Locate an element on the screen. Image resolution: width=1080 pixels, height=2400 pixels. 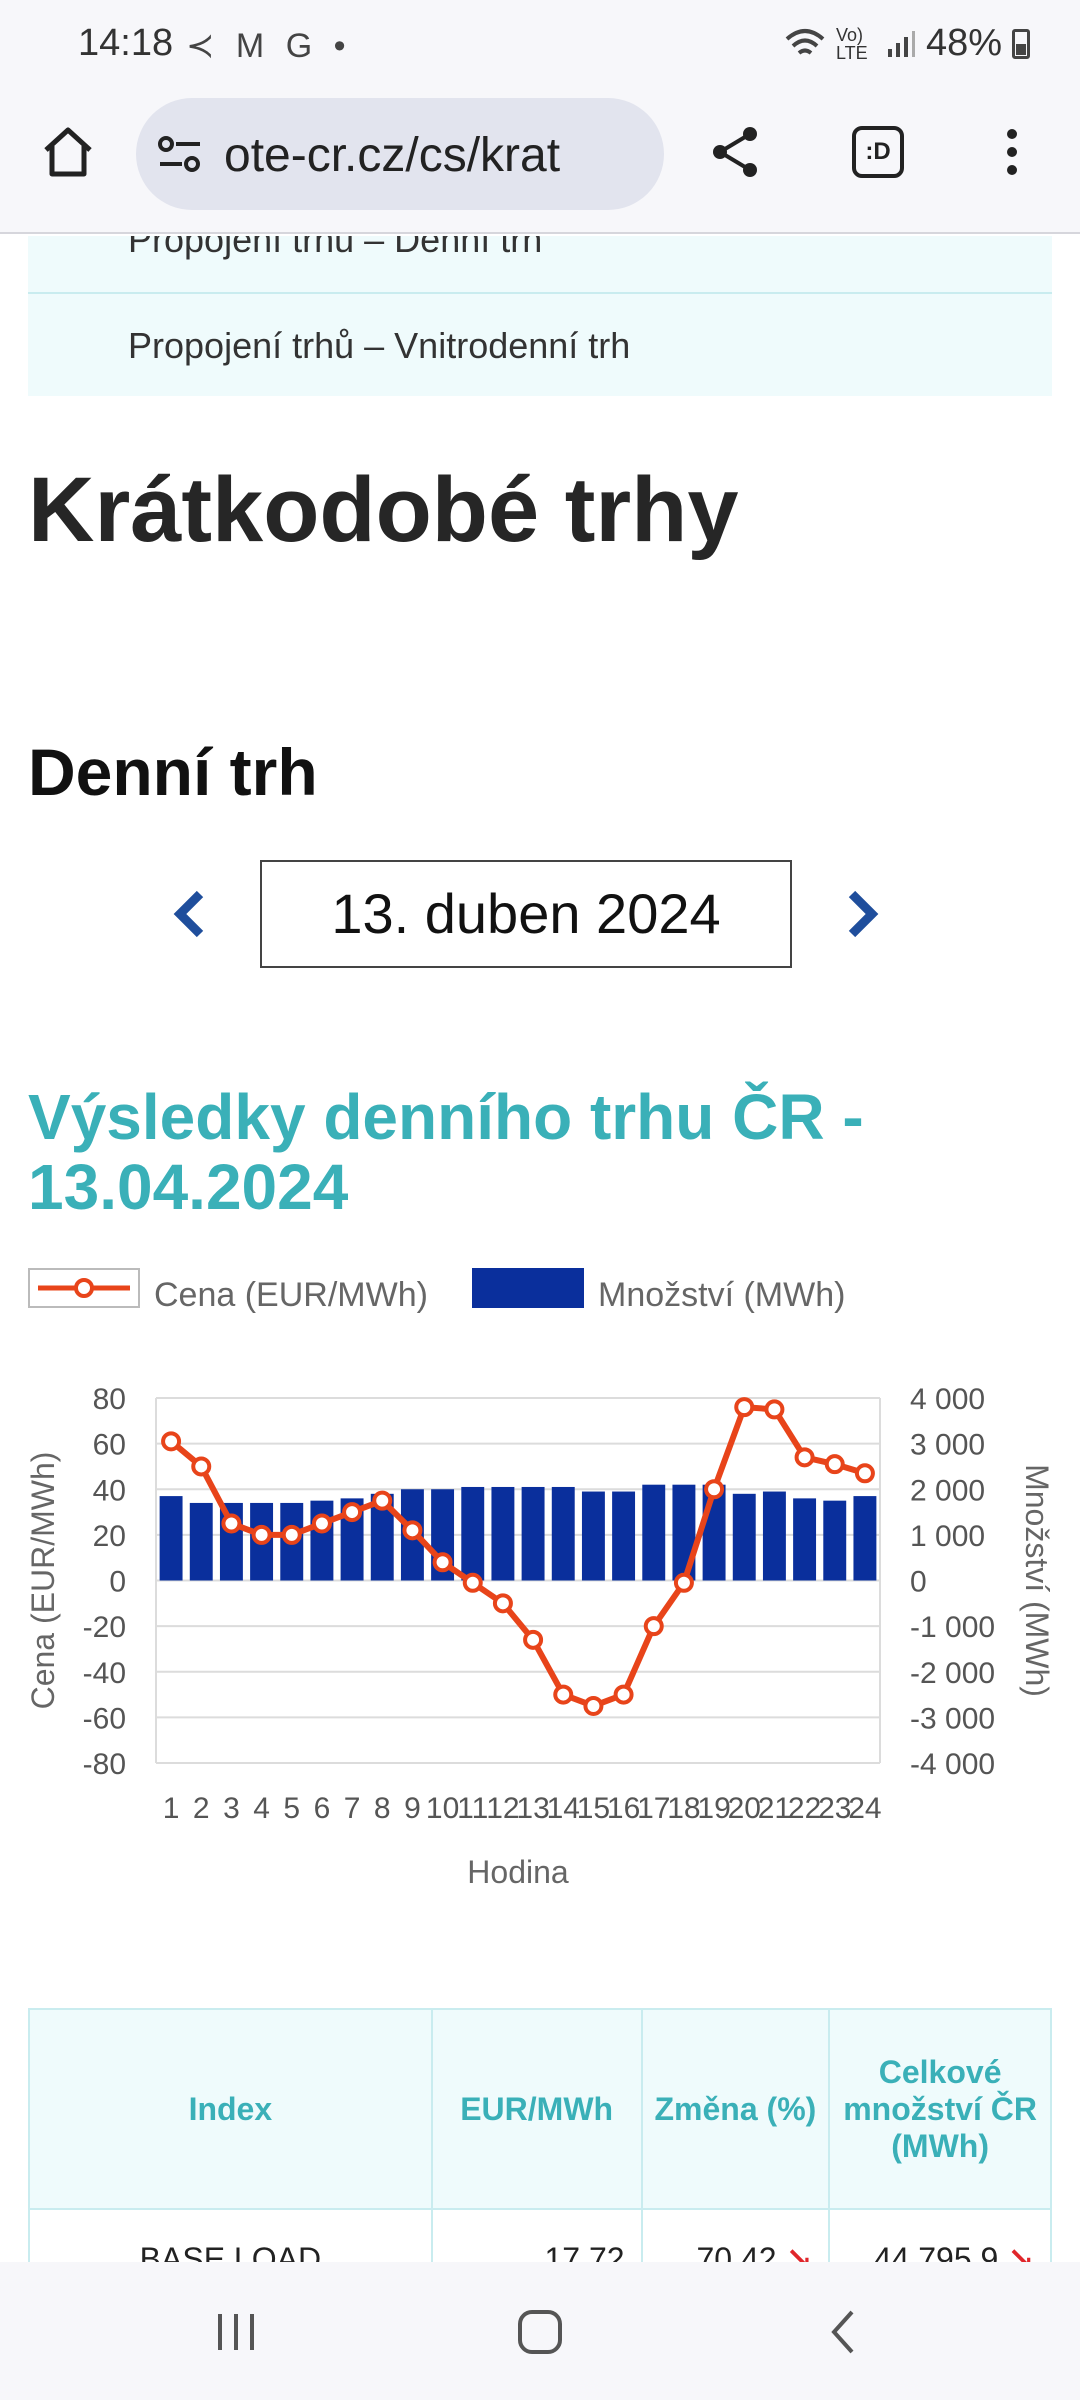
system-nav-bar is located at coordinates (540, 2331).